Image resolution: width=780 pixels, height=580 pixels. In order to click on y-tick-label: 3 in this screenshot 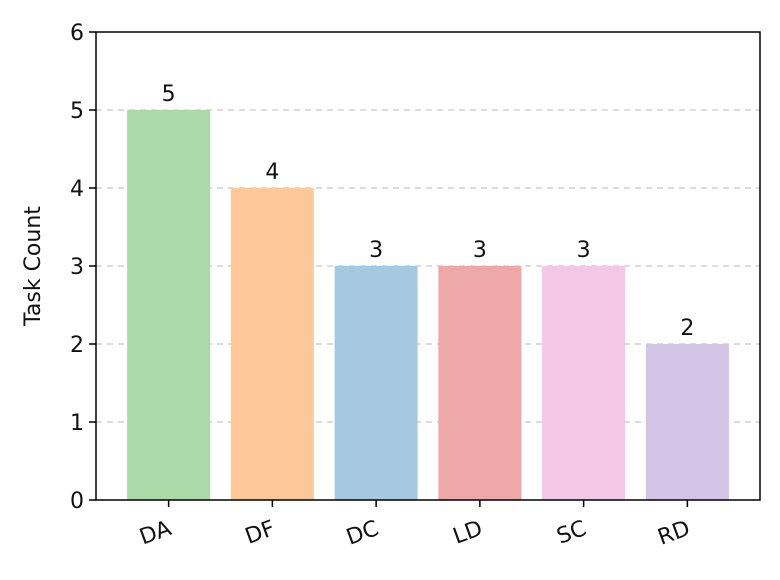, I will do `click(77, 267)`.